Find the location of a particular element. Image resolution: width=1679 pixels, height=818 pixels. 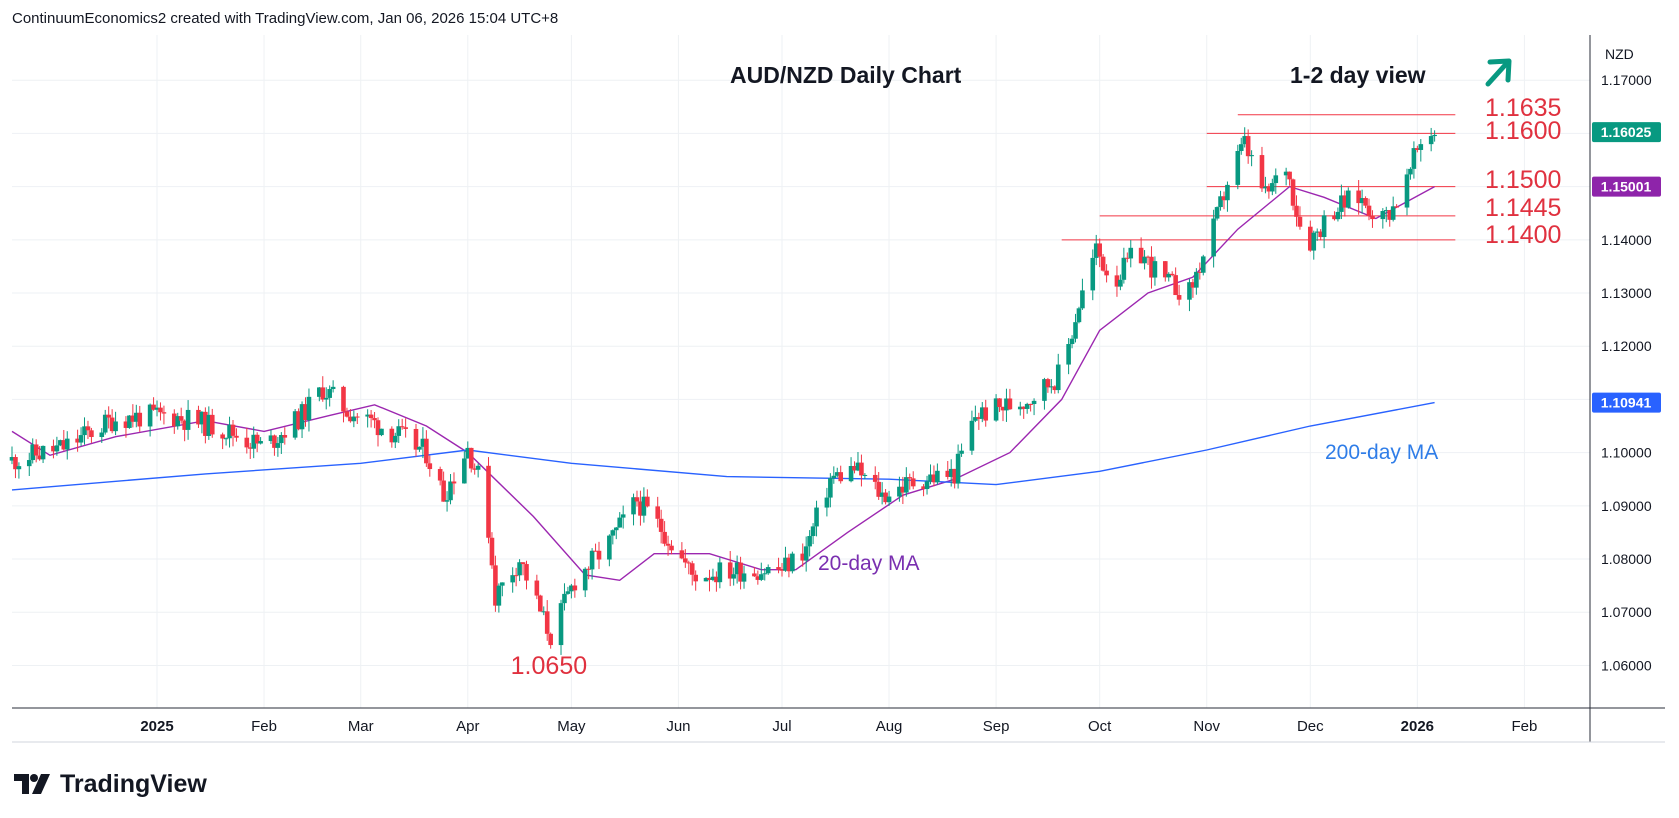

x-tick-label: Jun is located at coordinates (678, 726).